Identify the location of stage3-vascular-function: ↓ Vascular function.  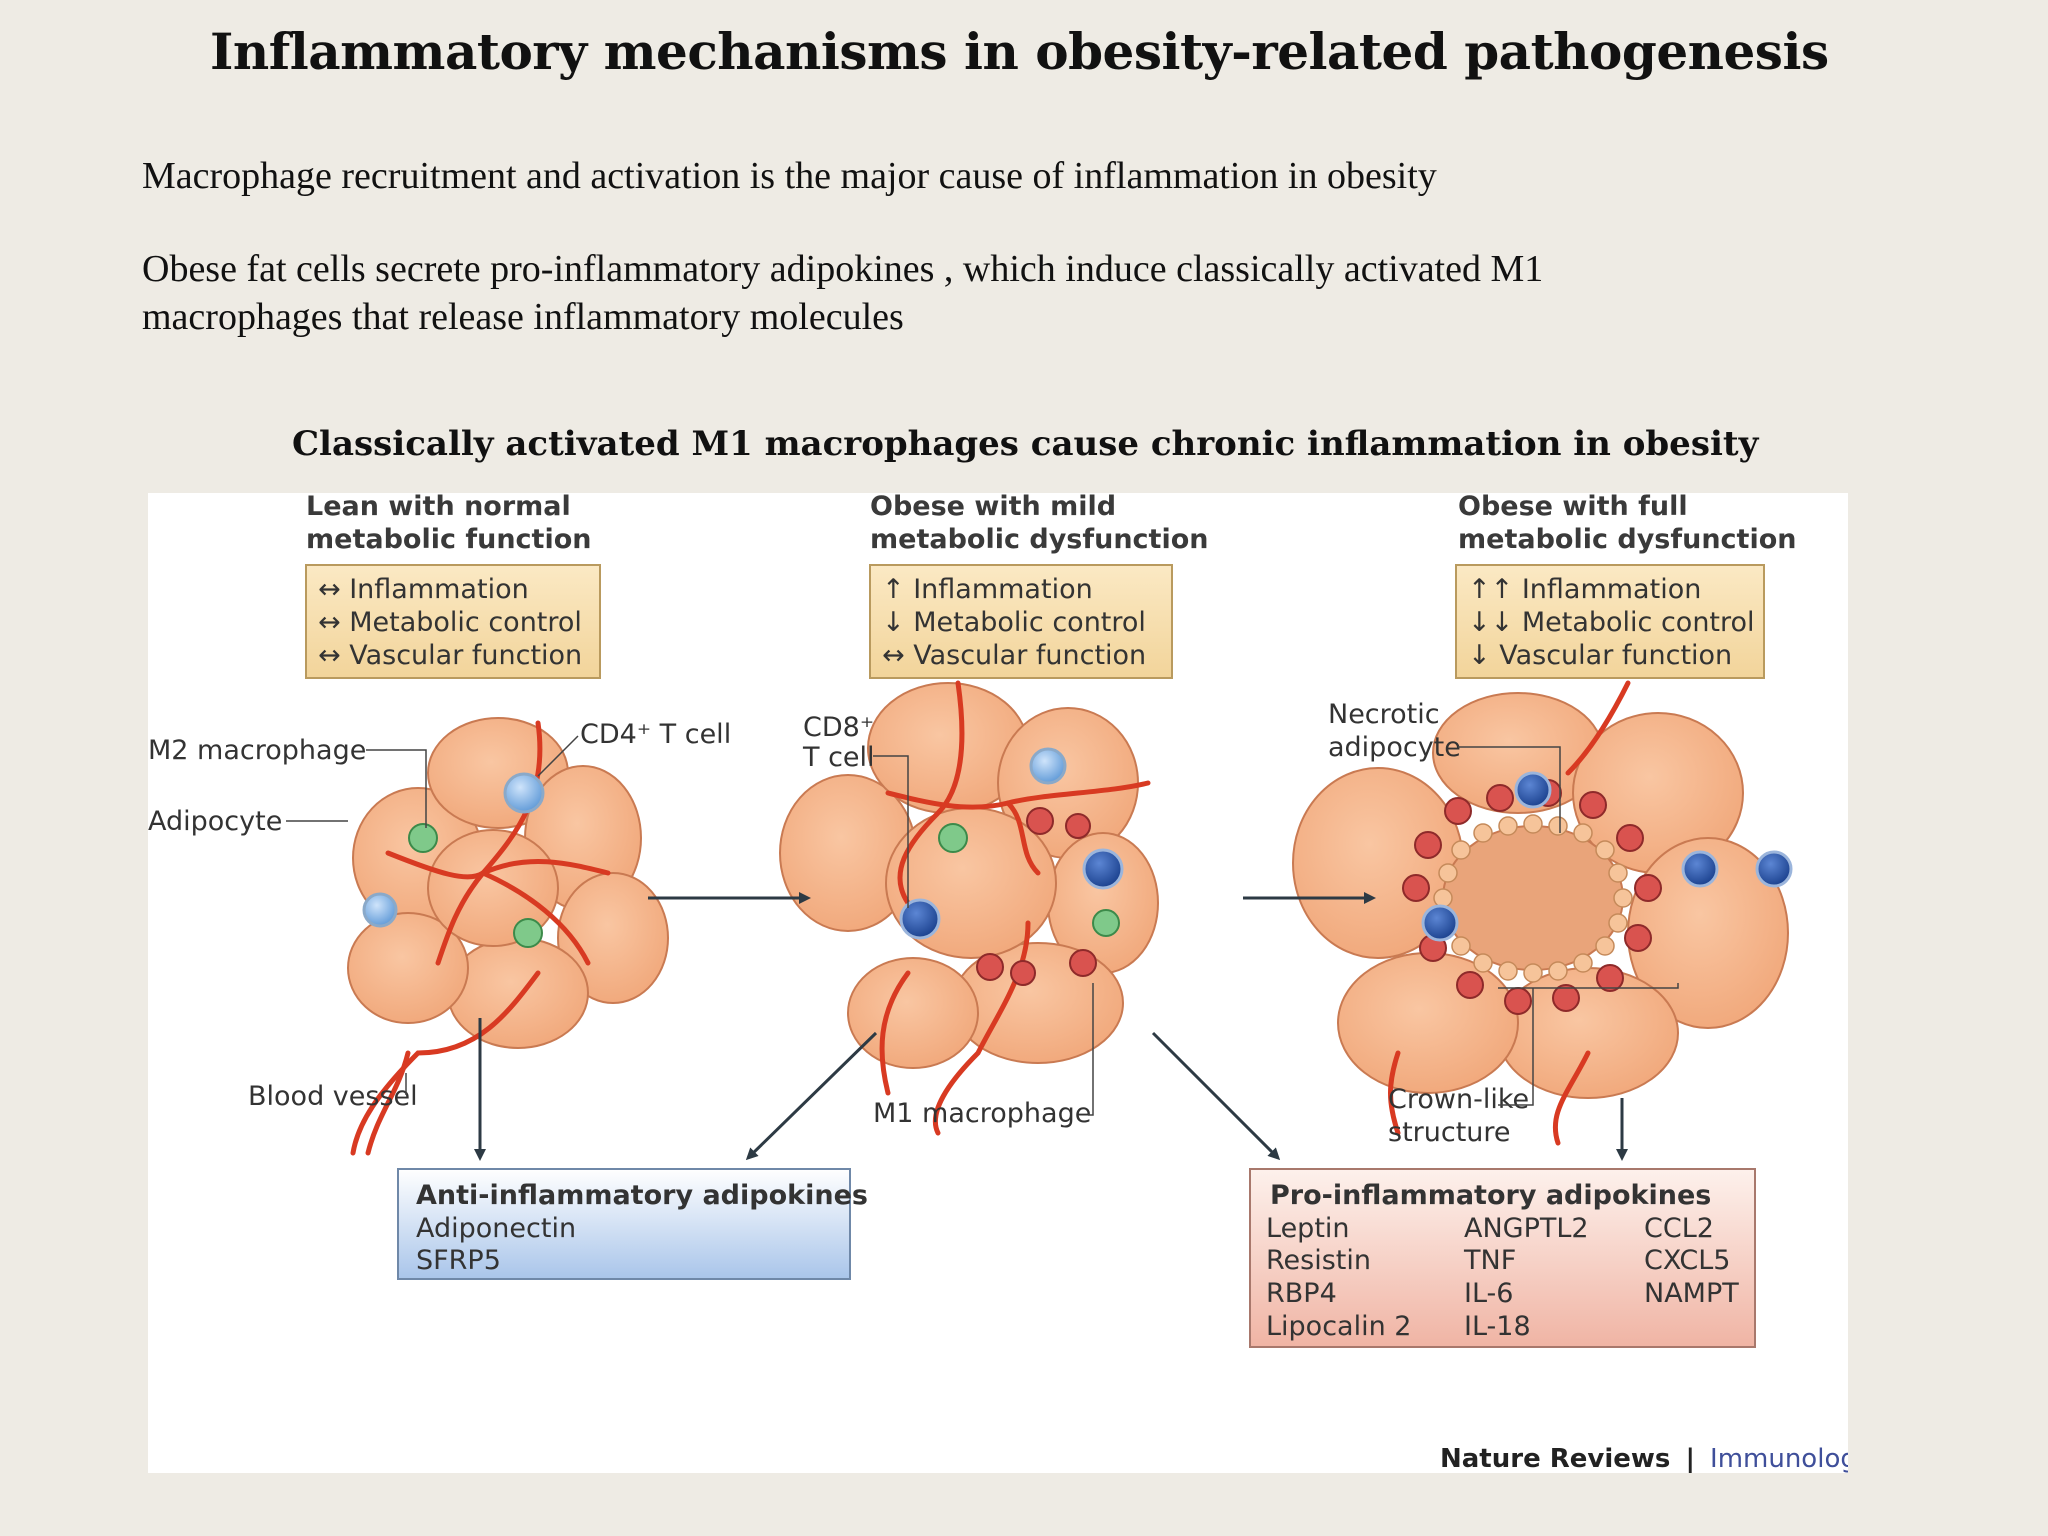
(1600, 655).